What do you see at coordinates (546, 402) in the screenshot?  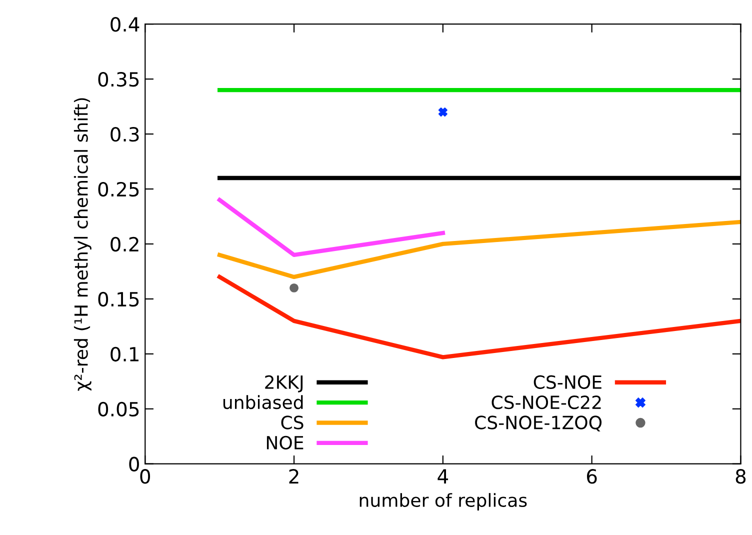 I see `legend-label: CS-NOE-C22` at bounding box center [546, 402].